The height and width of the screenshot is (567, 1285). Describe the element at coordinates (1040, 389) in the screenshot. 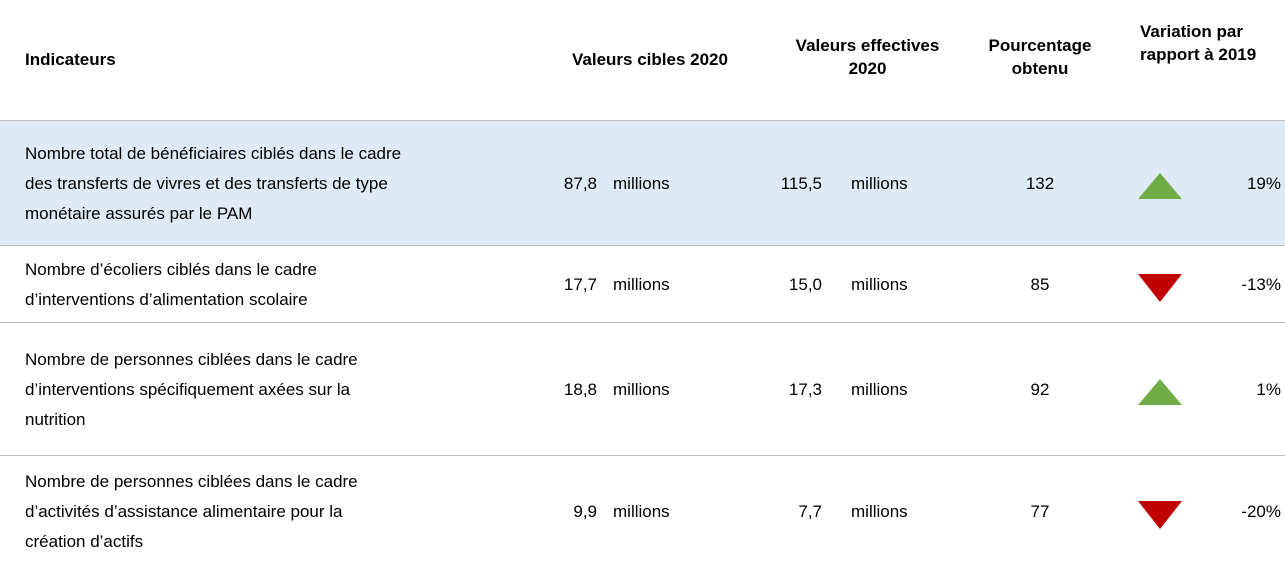

I see `percent-value: 92` at that location.